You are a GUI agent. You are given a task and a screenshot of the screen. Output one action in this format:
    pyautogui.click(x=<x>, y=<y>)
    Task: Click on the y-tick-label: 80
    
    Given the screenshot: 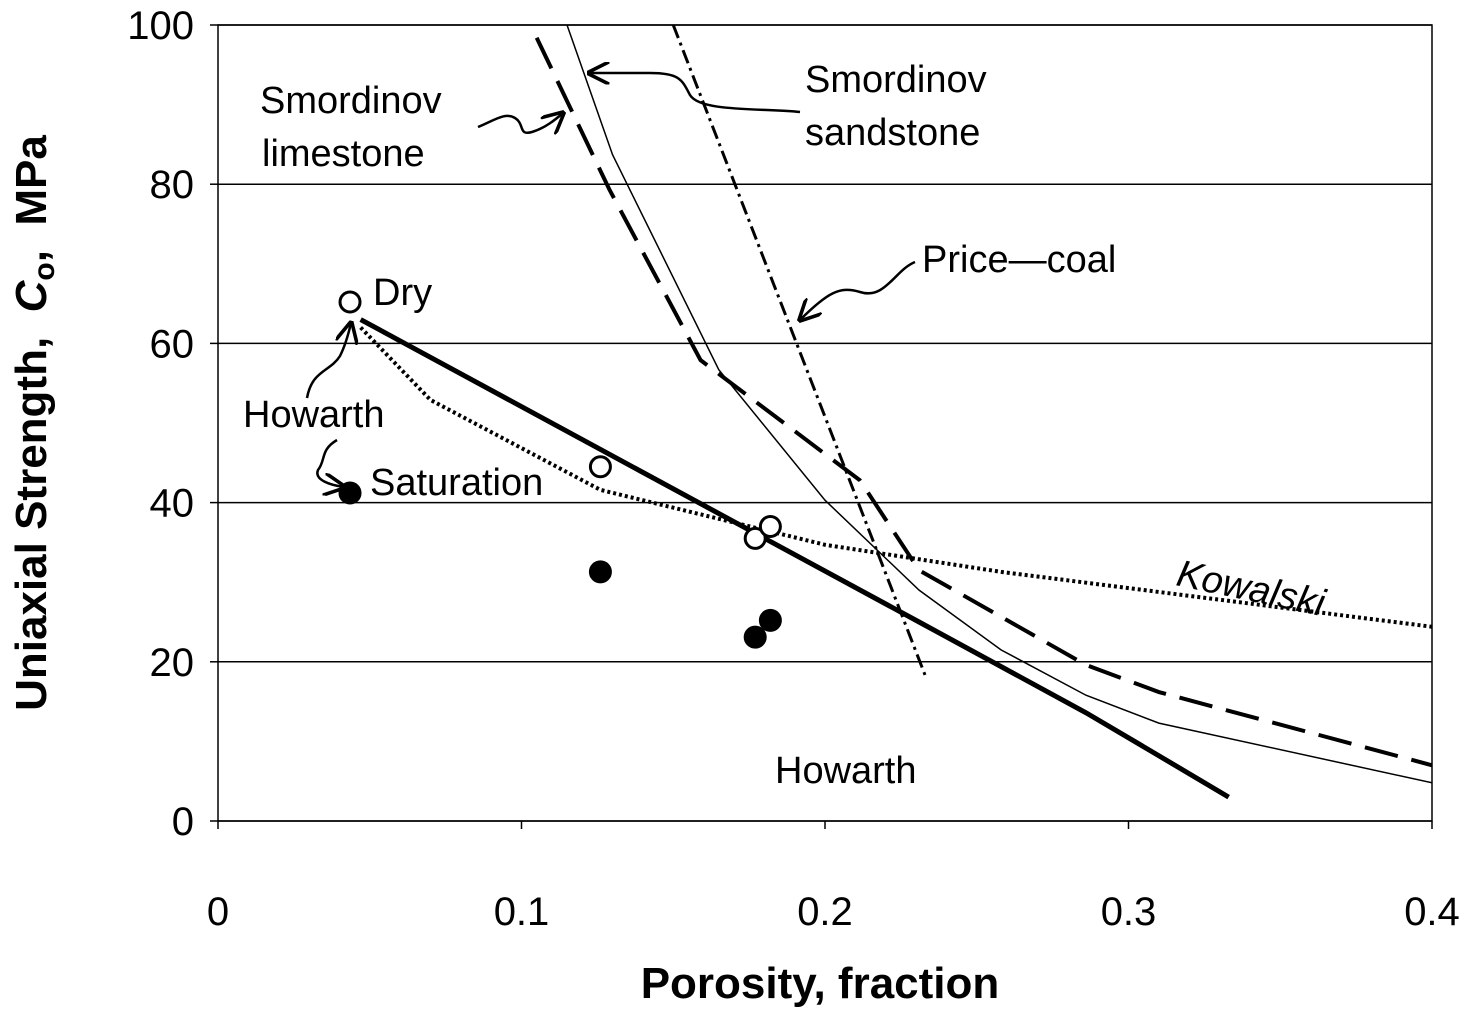 What is the action you would take?
    pyautogui.click(x=172, y=185)
    